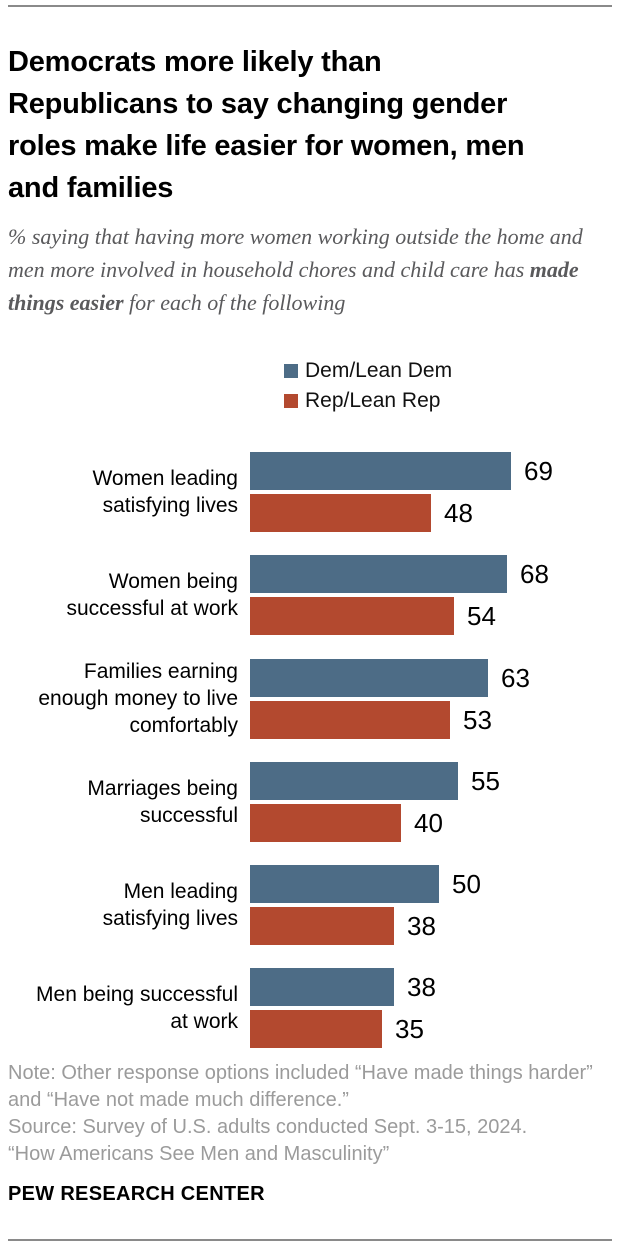 This screenshot has height=1248, width=620. I want to click on rep-value-label: 38, so click(421, 926).